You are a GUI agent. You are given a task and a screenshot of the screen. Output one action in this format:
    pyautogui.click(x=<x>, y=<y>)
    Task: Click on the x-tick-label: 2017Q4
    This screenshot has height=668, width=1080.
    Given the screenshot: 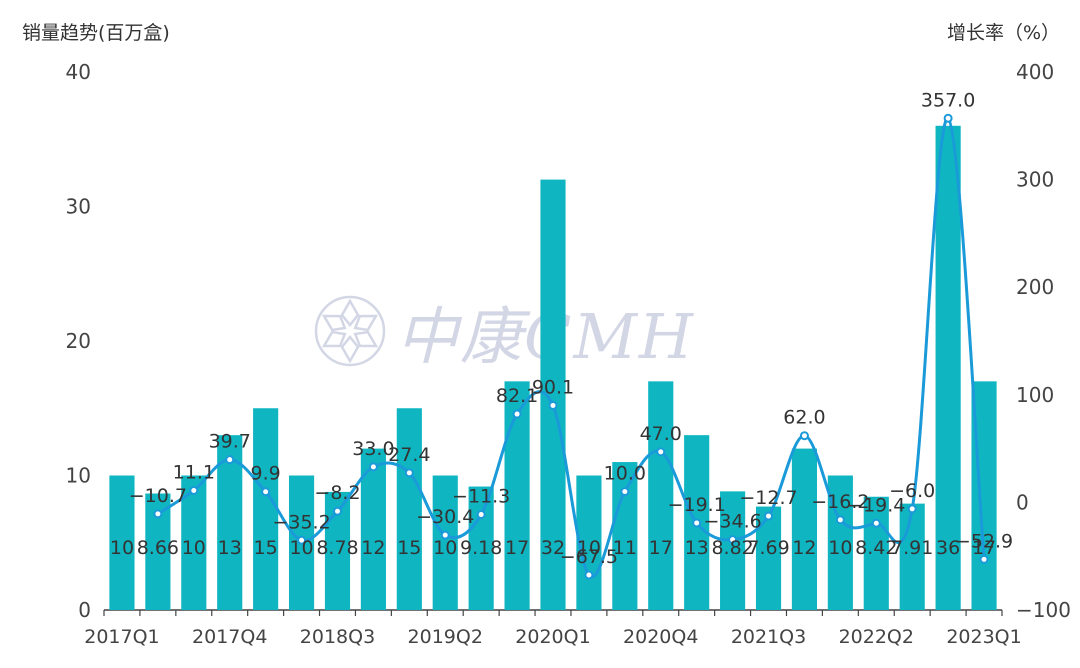 What is the action you would take?
    pyautogui.click(x=229, y=637)
    